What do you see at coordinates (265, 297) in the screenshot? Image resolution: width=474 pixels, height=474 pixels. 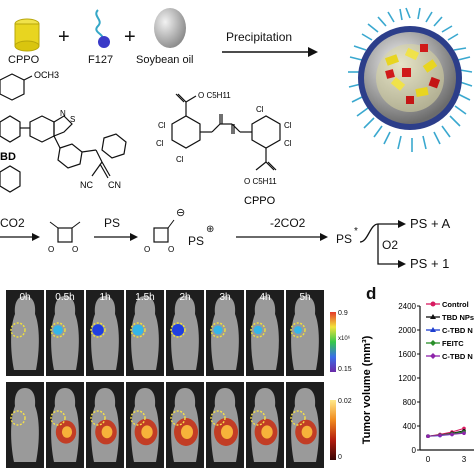 I see `timepoint-label: 4h` at bounding box center [265, 297].